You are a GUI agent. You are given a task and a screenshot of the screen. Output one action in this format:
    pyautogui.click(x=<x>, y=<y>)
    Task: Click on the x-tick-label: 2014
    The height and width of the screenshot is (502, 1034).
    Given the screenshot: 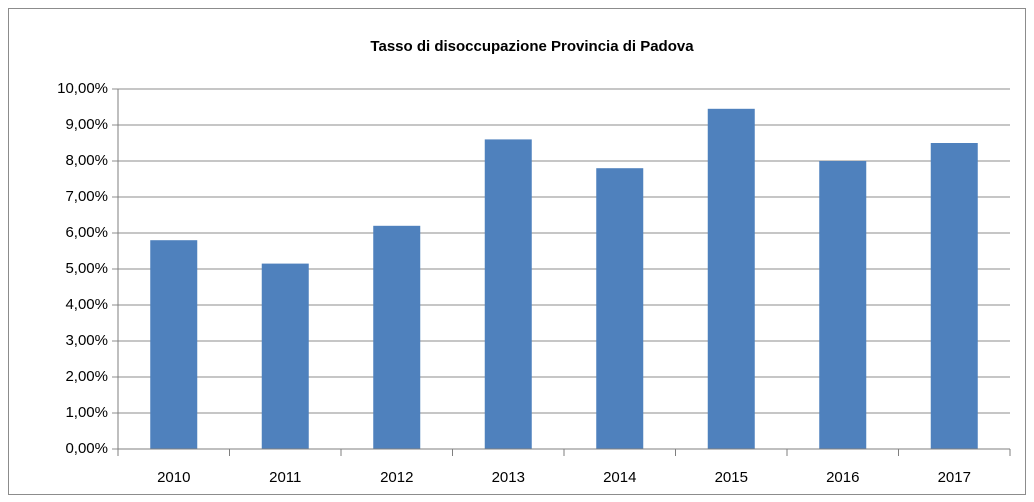 What is the action you would take?
    pyautogui.click(x=619, y=477)
    